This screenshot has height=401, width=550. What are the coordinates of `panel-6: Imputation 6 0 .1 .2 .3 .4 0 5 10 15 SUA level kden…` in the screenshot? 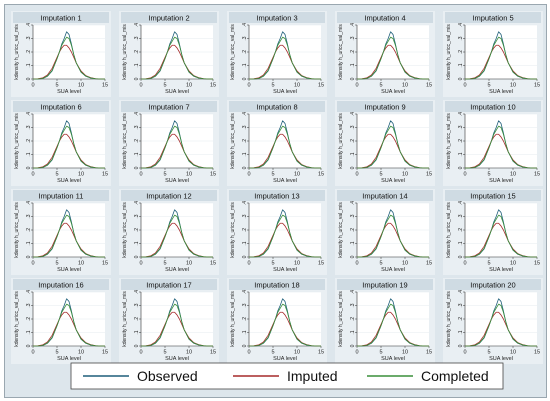 It's located at (61, 143).